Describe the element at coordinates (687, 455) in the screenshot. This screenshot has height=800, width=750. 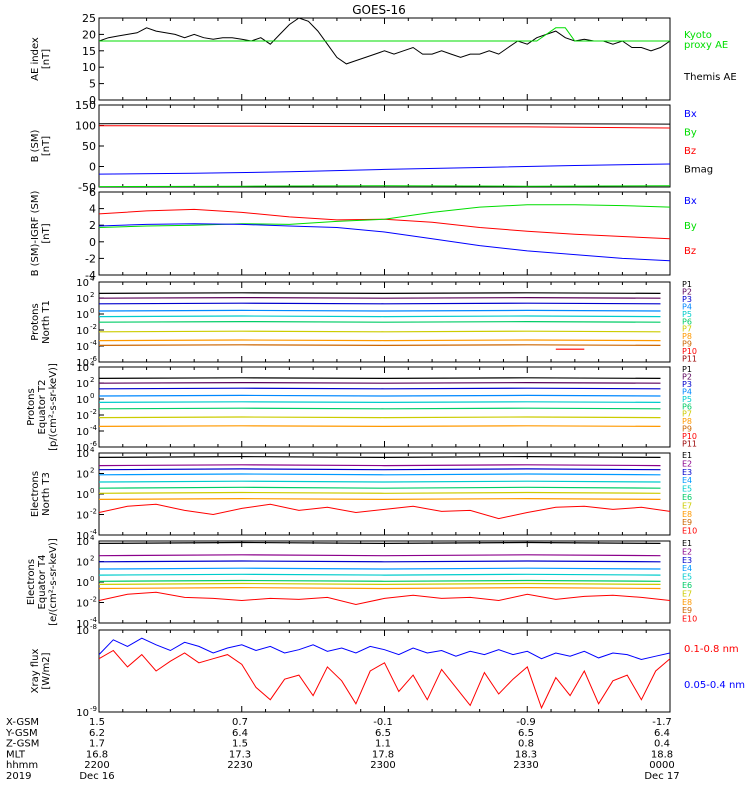
I see `legend-item: E1` at that location.